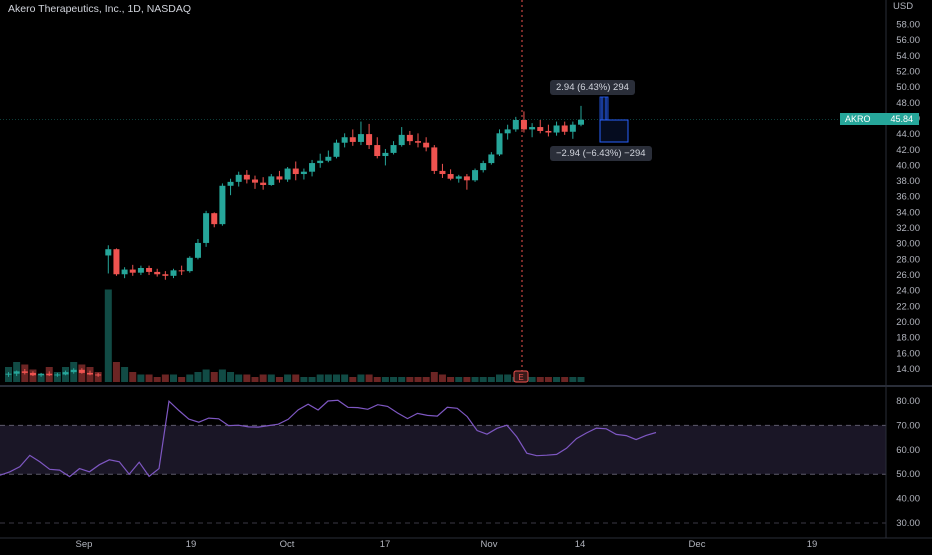  What do you see at coordinates (447, 544) in the screenshot?
I see `time-axis: Sep 19 Oct 17 Nov 14 Dec 19` at bounding box center [447, 544].